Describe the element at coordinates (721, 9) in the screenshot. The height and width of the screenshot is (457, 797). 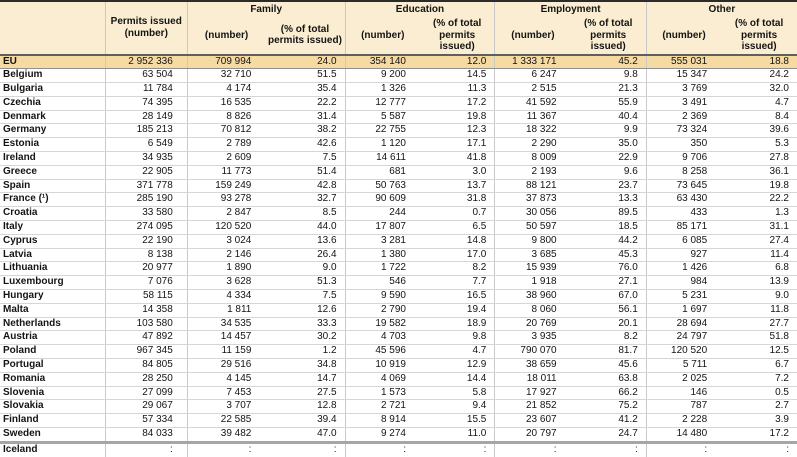
I see `other-group-header: Other` at that location.